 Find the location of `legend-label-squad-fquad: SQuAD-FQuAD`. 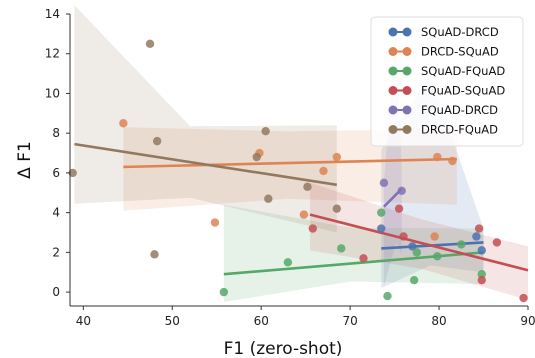

legend-label-squad-fquad: SQuAD-FQuAD is located at coordinates (463, 71).